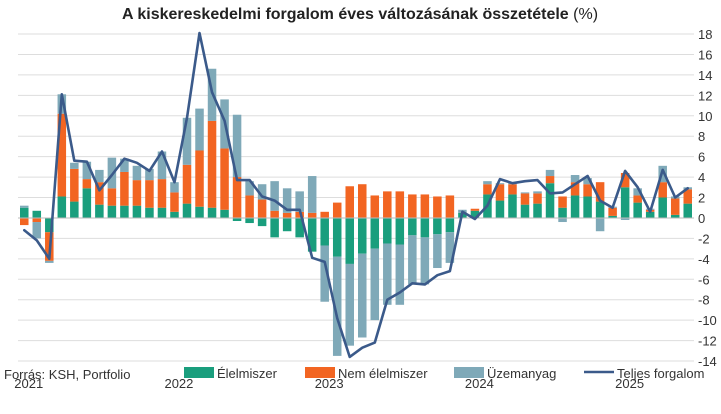 Image resolution: width=721 pixels, height=414 pixels. I want to click on y-tick-label: 4, so click(701, 177).